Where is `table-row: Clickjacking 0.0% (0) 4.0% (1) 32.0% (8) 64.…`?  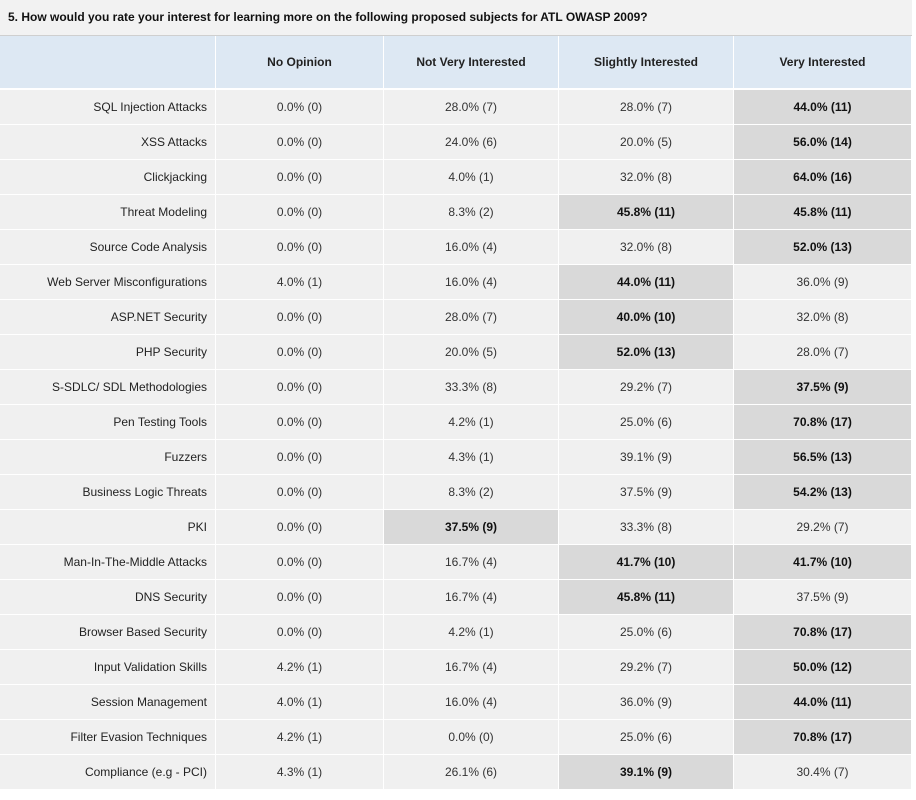 table-row: Clickjacking 0.0% (0) 4.0% (1) 32.0% (8) 64.… is located at coordinates (456, 177).